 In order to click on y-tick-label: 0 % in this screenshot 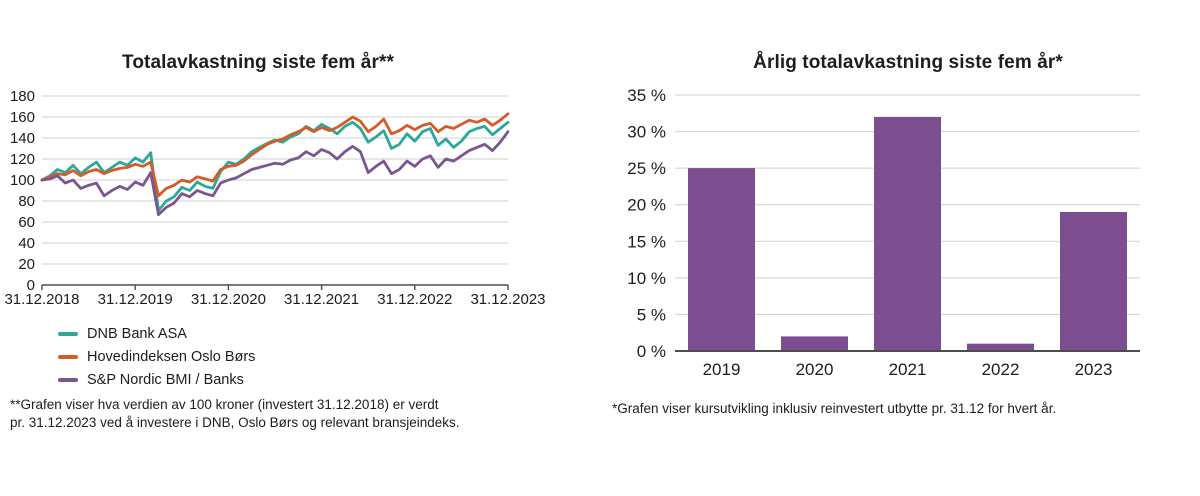, I will do `click(651, 351)`.